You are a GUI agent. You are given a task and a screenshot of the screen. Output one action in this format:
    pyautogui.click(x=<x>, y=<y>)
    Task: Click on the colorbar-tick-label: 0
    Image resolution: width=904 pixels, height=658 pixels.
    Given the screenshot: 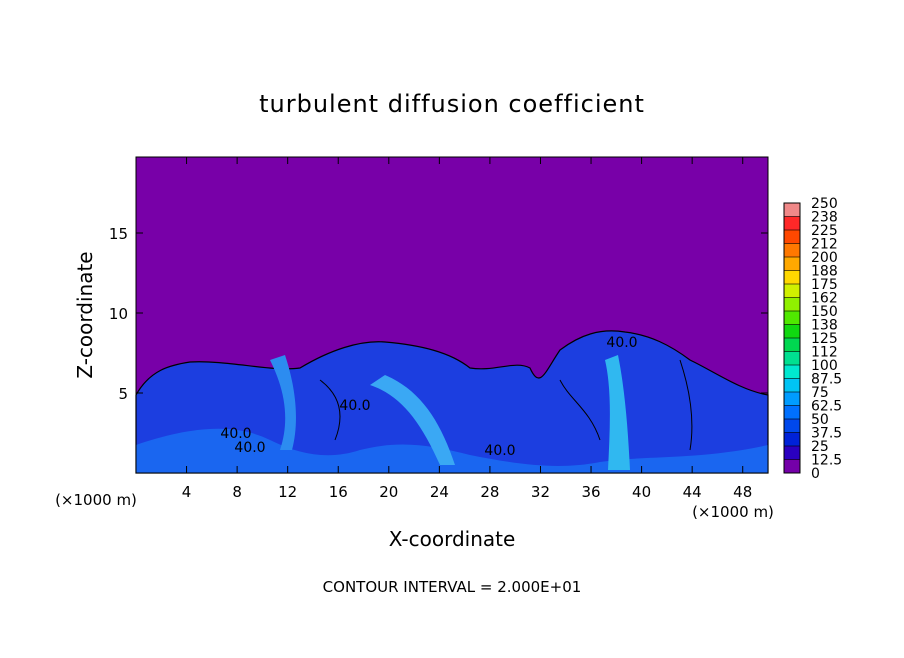 What is the action you would take?
    pyautogui.click(x=815, y=474)
    